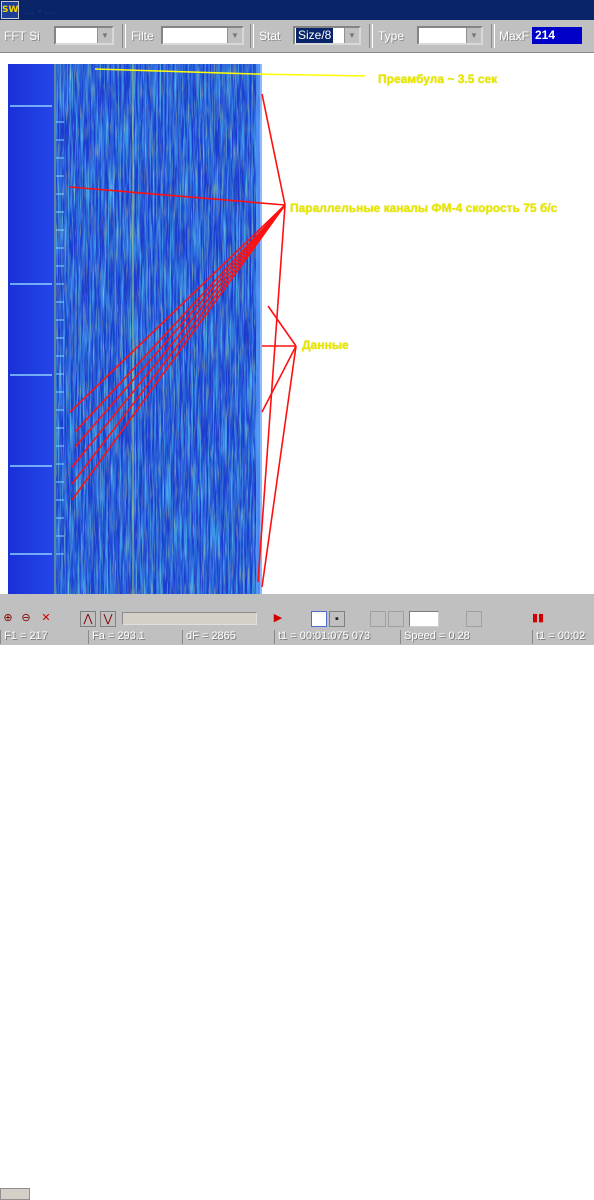 Image resolution: width=594 pixels, height=1200 pixels. What do you see at coordinates (202, 35) in the screenshot?
I see `filter-select: ▼` at bounding box center [202, 35].